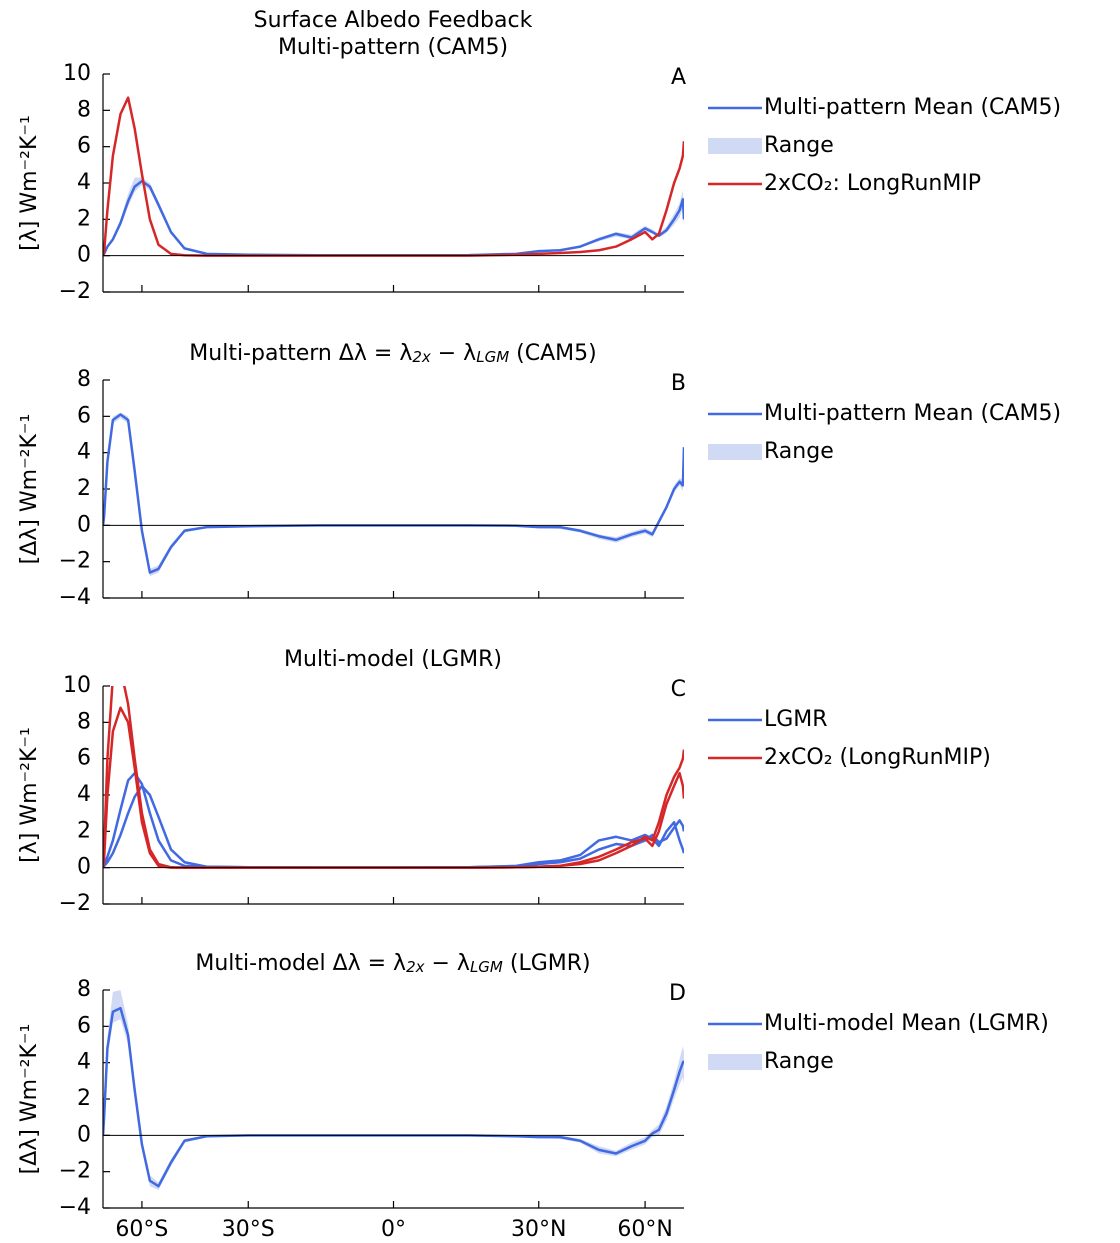 The height and width of the screenshot is (1243, 1120). Describe the element at coordinates (678, 689) in the screenshot. I see `panel-label: C` at that location.